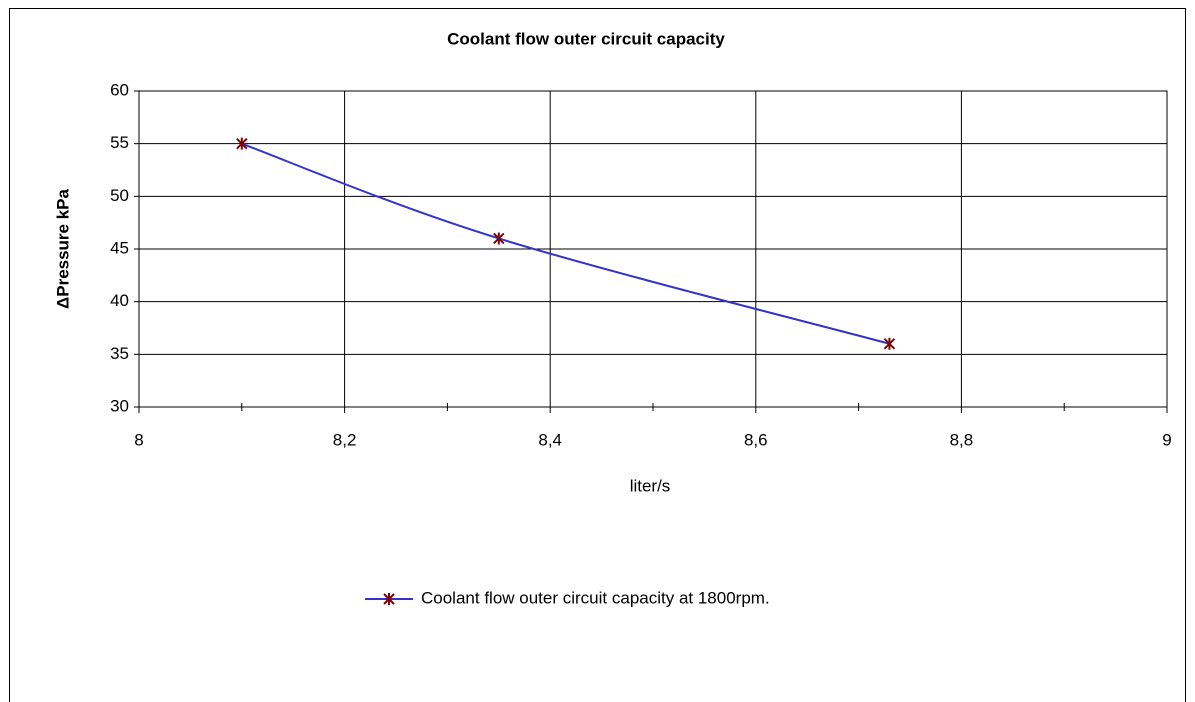 The image size is (1195, 702). I want to click on y-tick-label: 40, so click(119, 300).